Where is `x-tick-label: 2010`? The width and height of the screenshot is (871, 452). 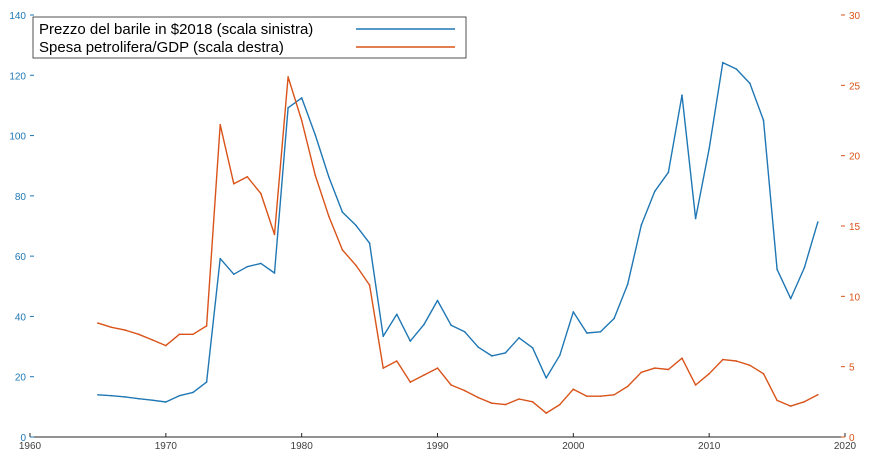 x-tick-label: 2010 is located at coordinates (709, 446).